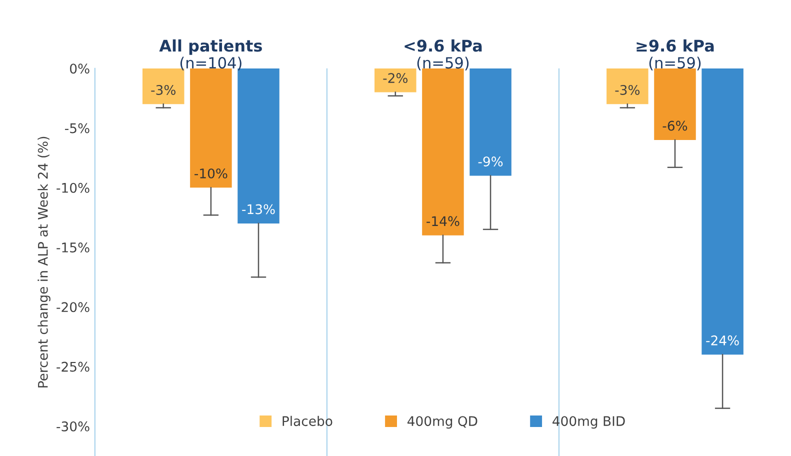 The width and height of the screenshot is (791, 456). I want to click on data-label: -6%, so click(675, 125).